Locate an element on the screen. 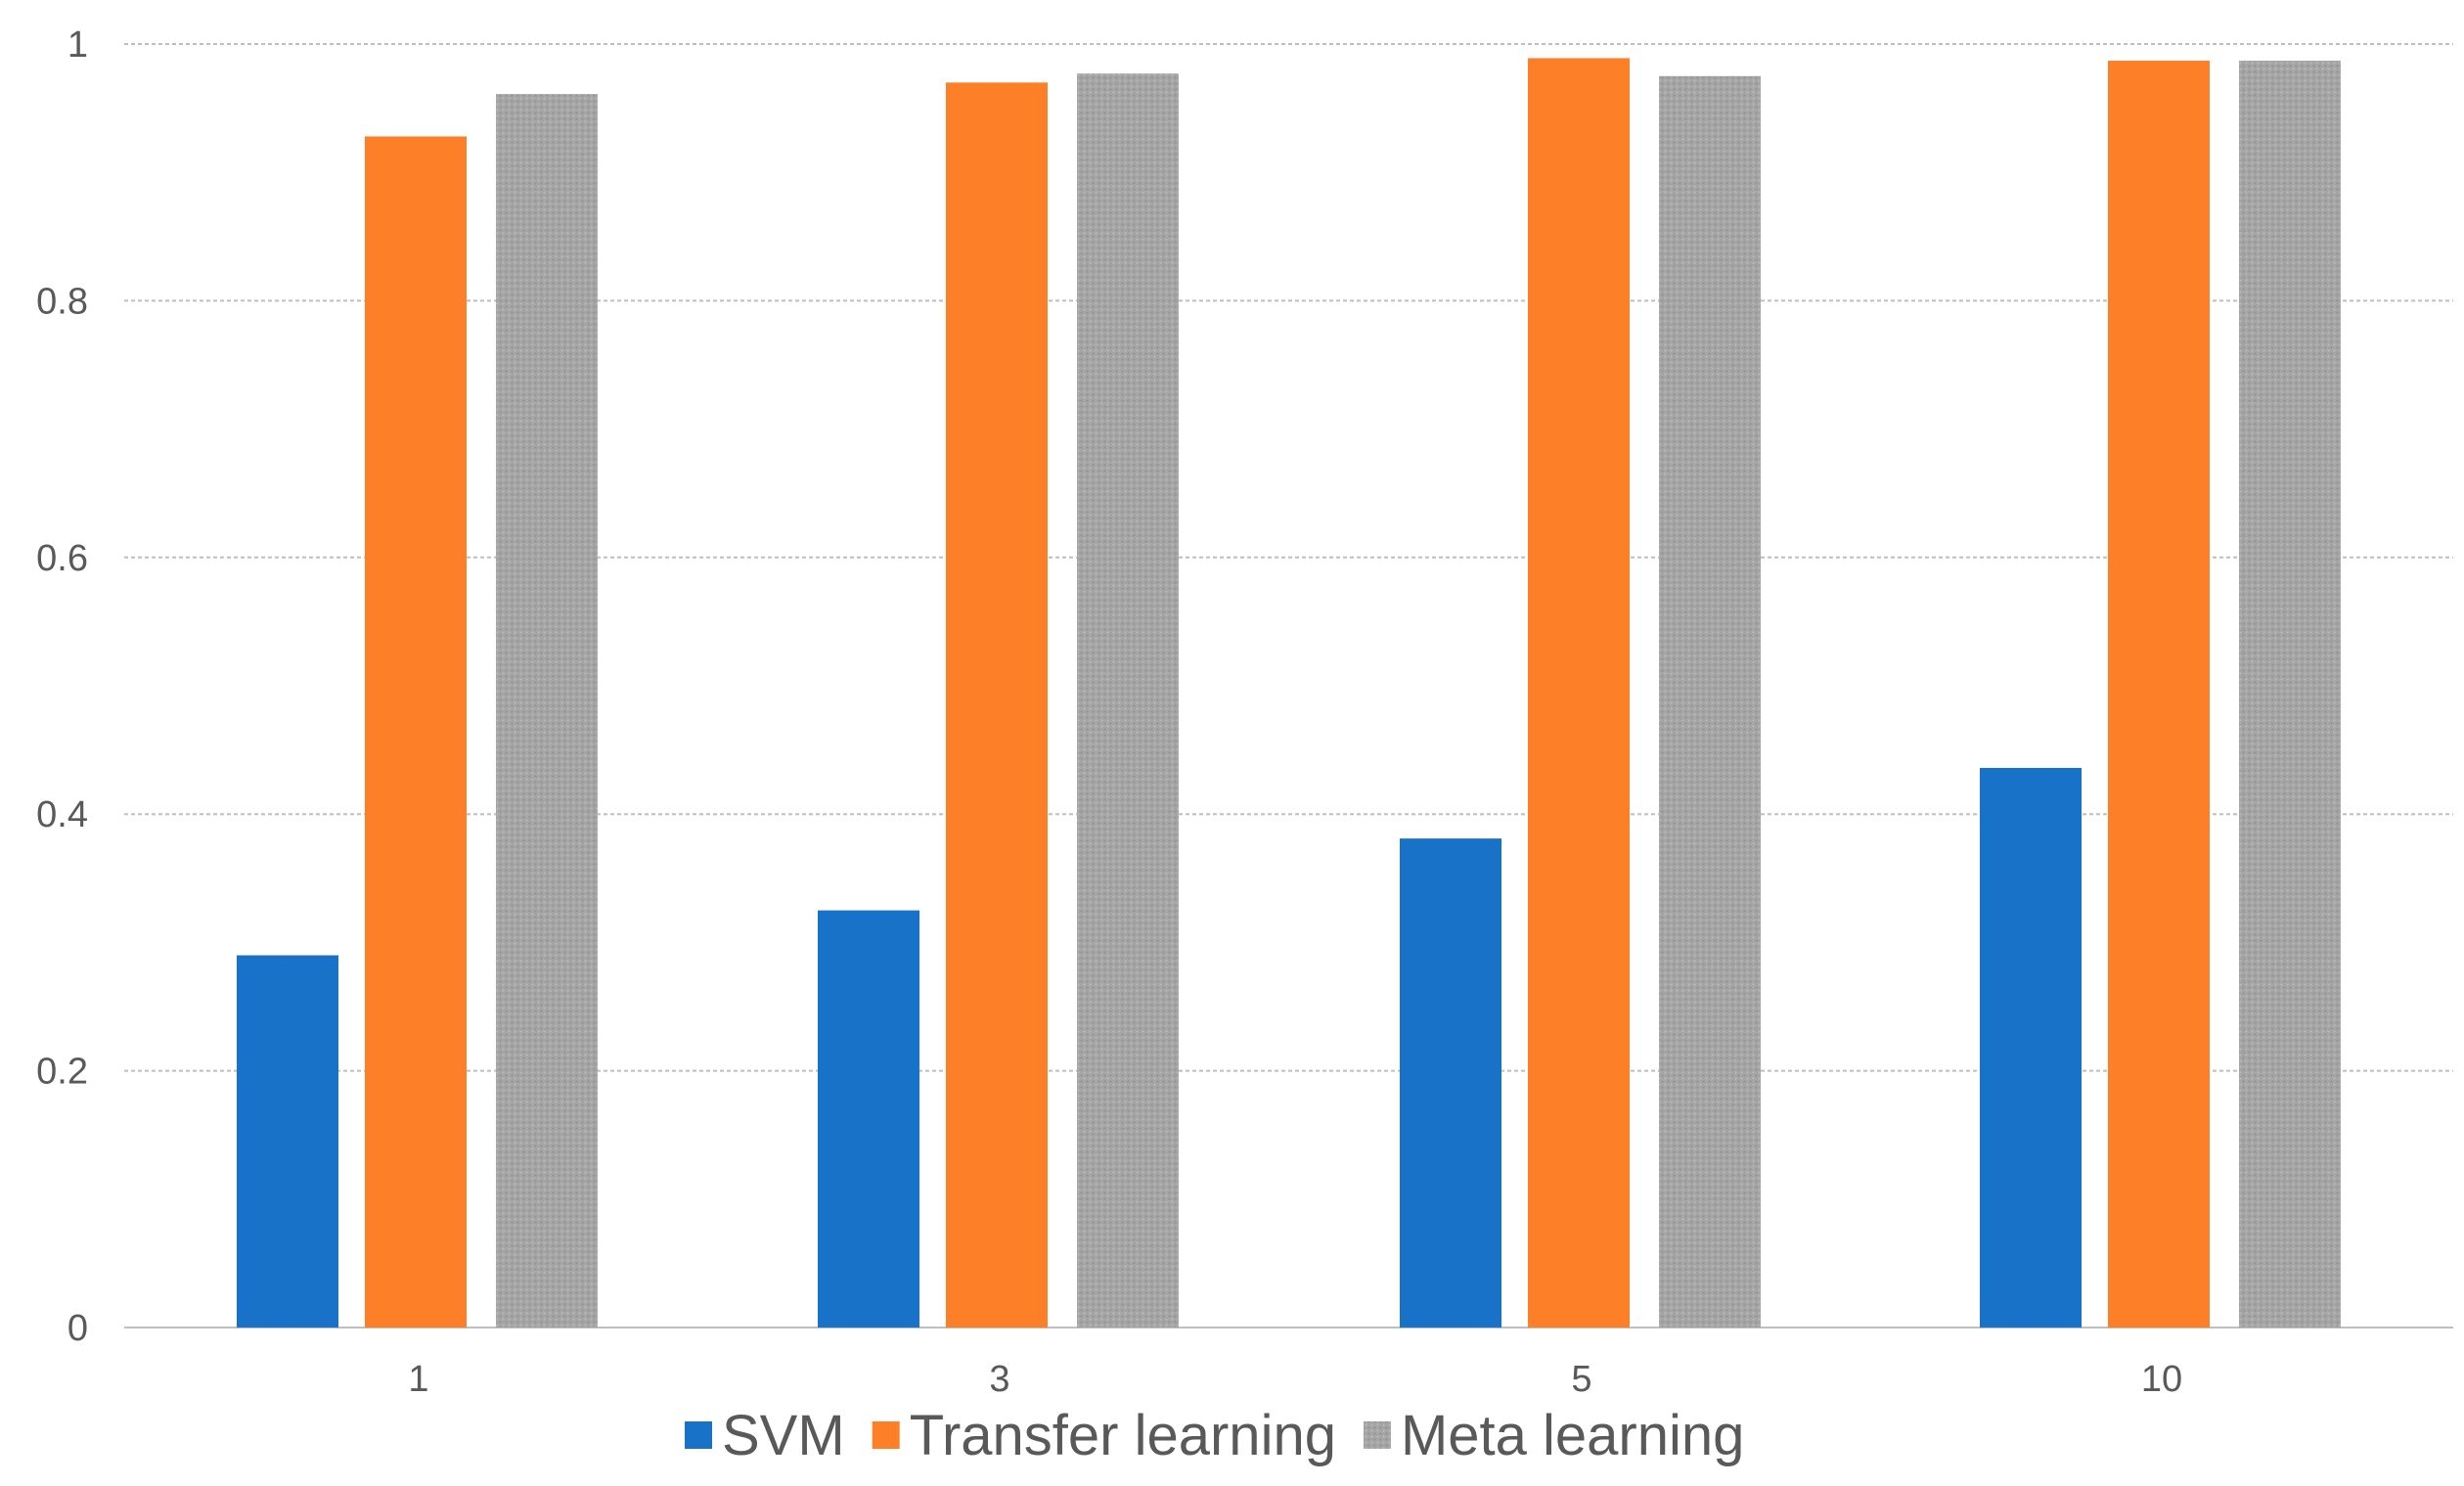 This screenshot has height=1486, width=2464. y-tick-label: 0.4 is located at coordinates (62, 814).